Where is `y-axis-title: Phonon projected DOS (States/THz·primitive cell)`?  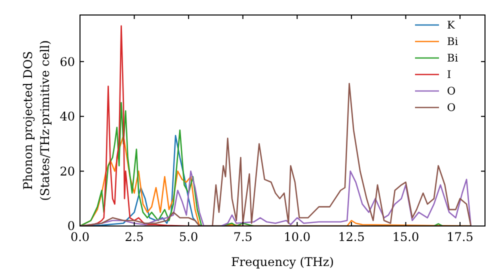 y-axis-title: Phonon projected DOS (States/THz·primitive cell) is located at coordinates (36, 120).